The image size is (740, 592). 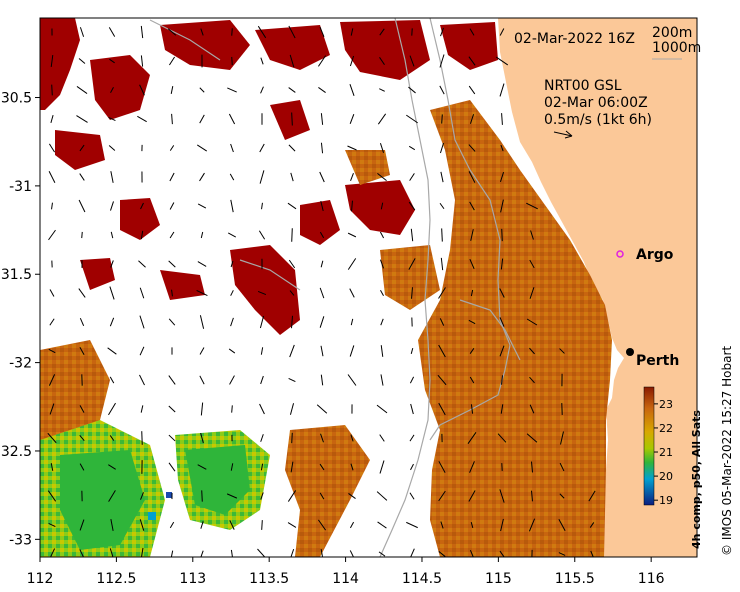 I want to click on colorbar-tick-label: 22, so click(x=666, y=428).